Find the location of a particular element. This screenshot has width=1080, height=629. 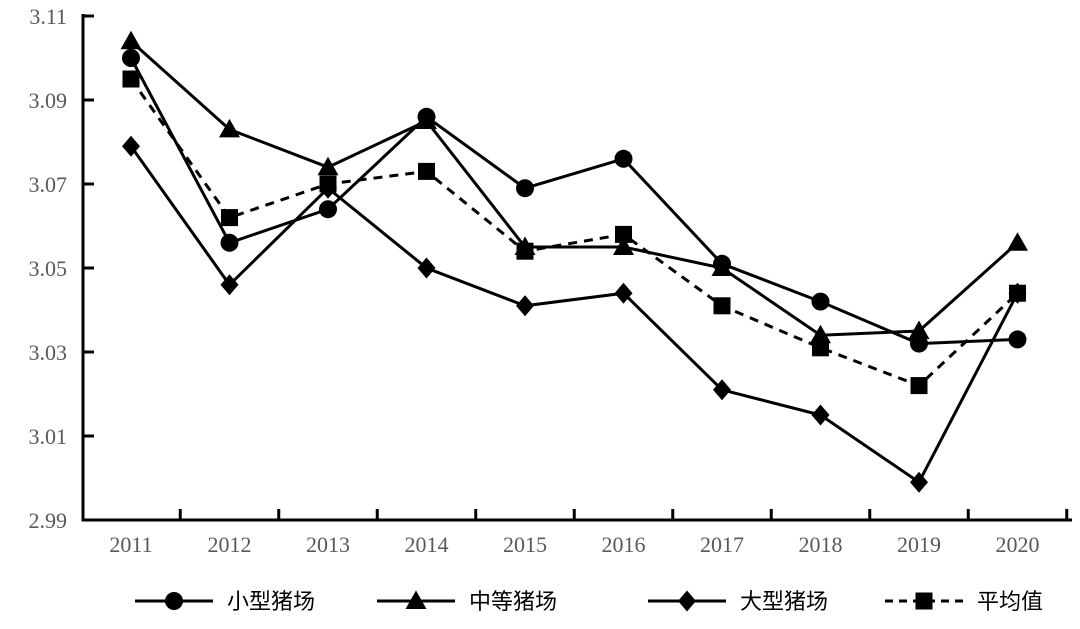

legend-circle-marker-icon is located at coordinates (174, 601).